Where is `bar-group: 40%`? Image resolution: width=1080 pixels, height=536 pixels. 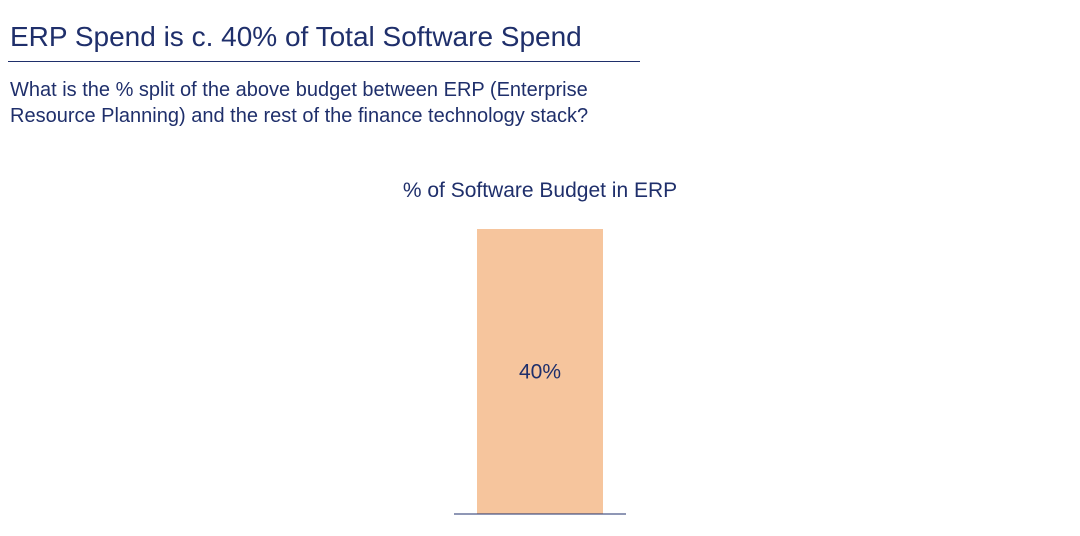
bar-group: 40% is located at coordinates (540, 371).